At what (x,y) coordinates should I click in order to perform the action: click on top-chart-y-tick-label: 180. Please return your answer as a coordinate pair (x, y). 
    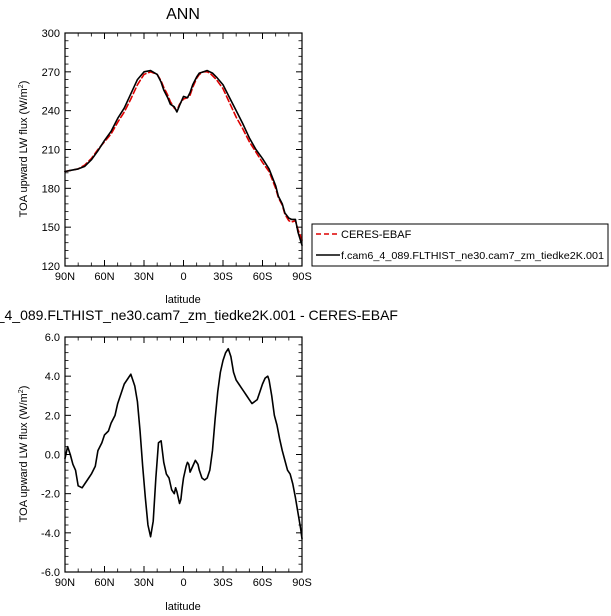
    Looking at the image, I should click on (51, 189).